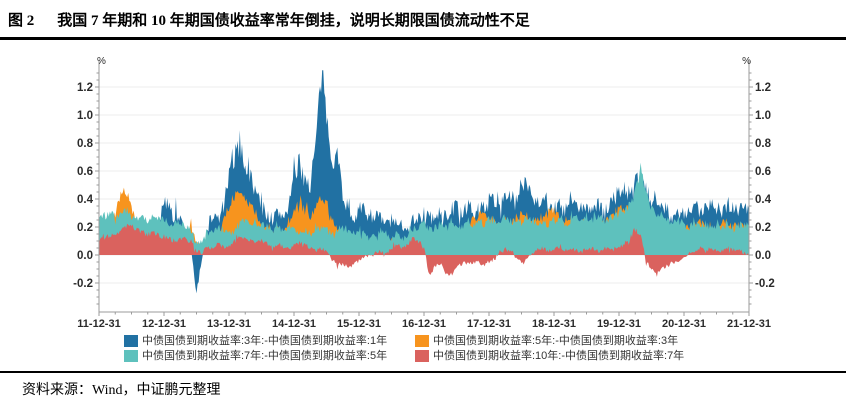 The height and width of the screenshot is (401, 846). Describe the element at coordinates (121, 390) in the screenshot. I see `source-text: 资料来源：Wind，中证鹏元整理` at that location.